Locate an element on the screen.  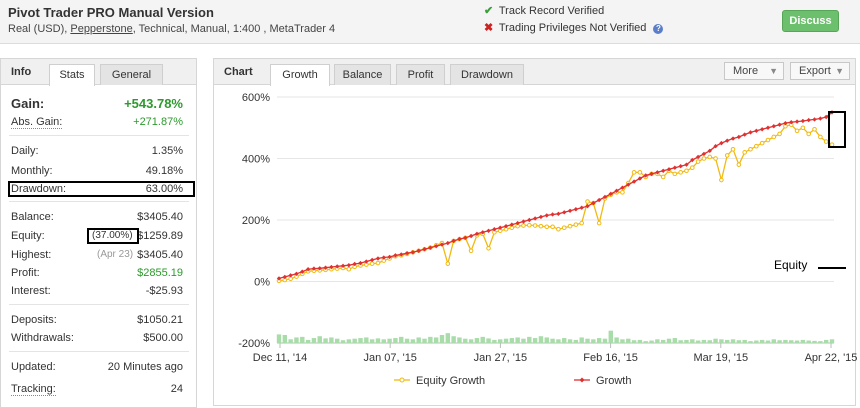
x-tick-label: Jan 07, '15 is located at coordinates (389, 358).